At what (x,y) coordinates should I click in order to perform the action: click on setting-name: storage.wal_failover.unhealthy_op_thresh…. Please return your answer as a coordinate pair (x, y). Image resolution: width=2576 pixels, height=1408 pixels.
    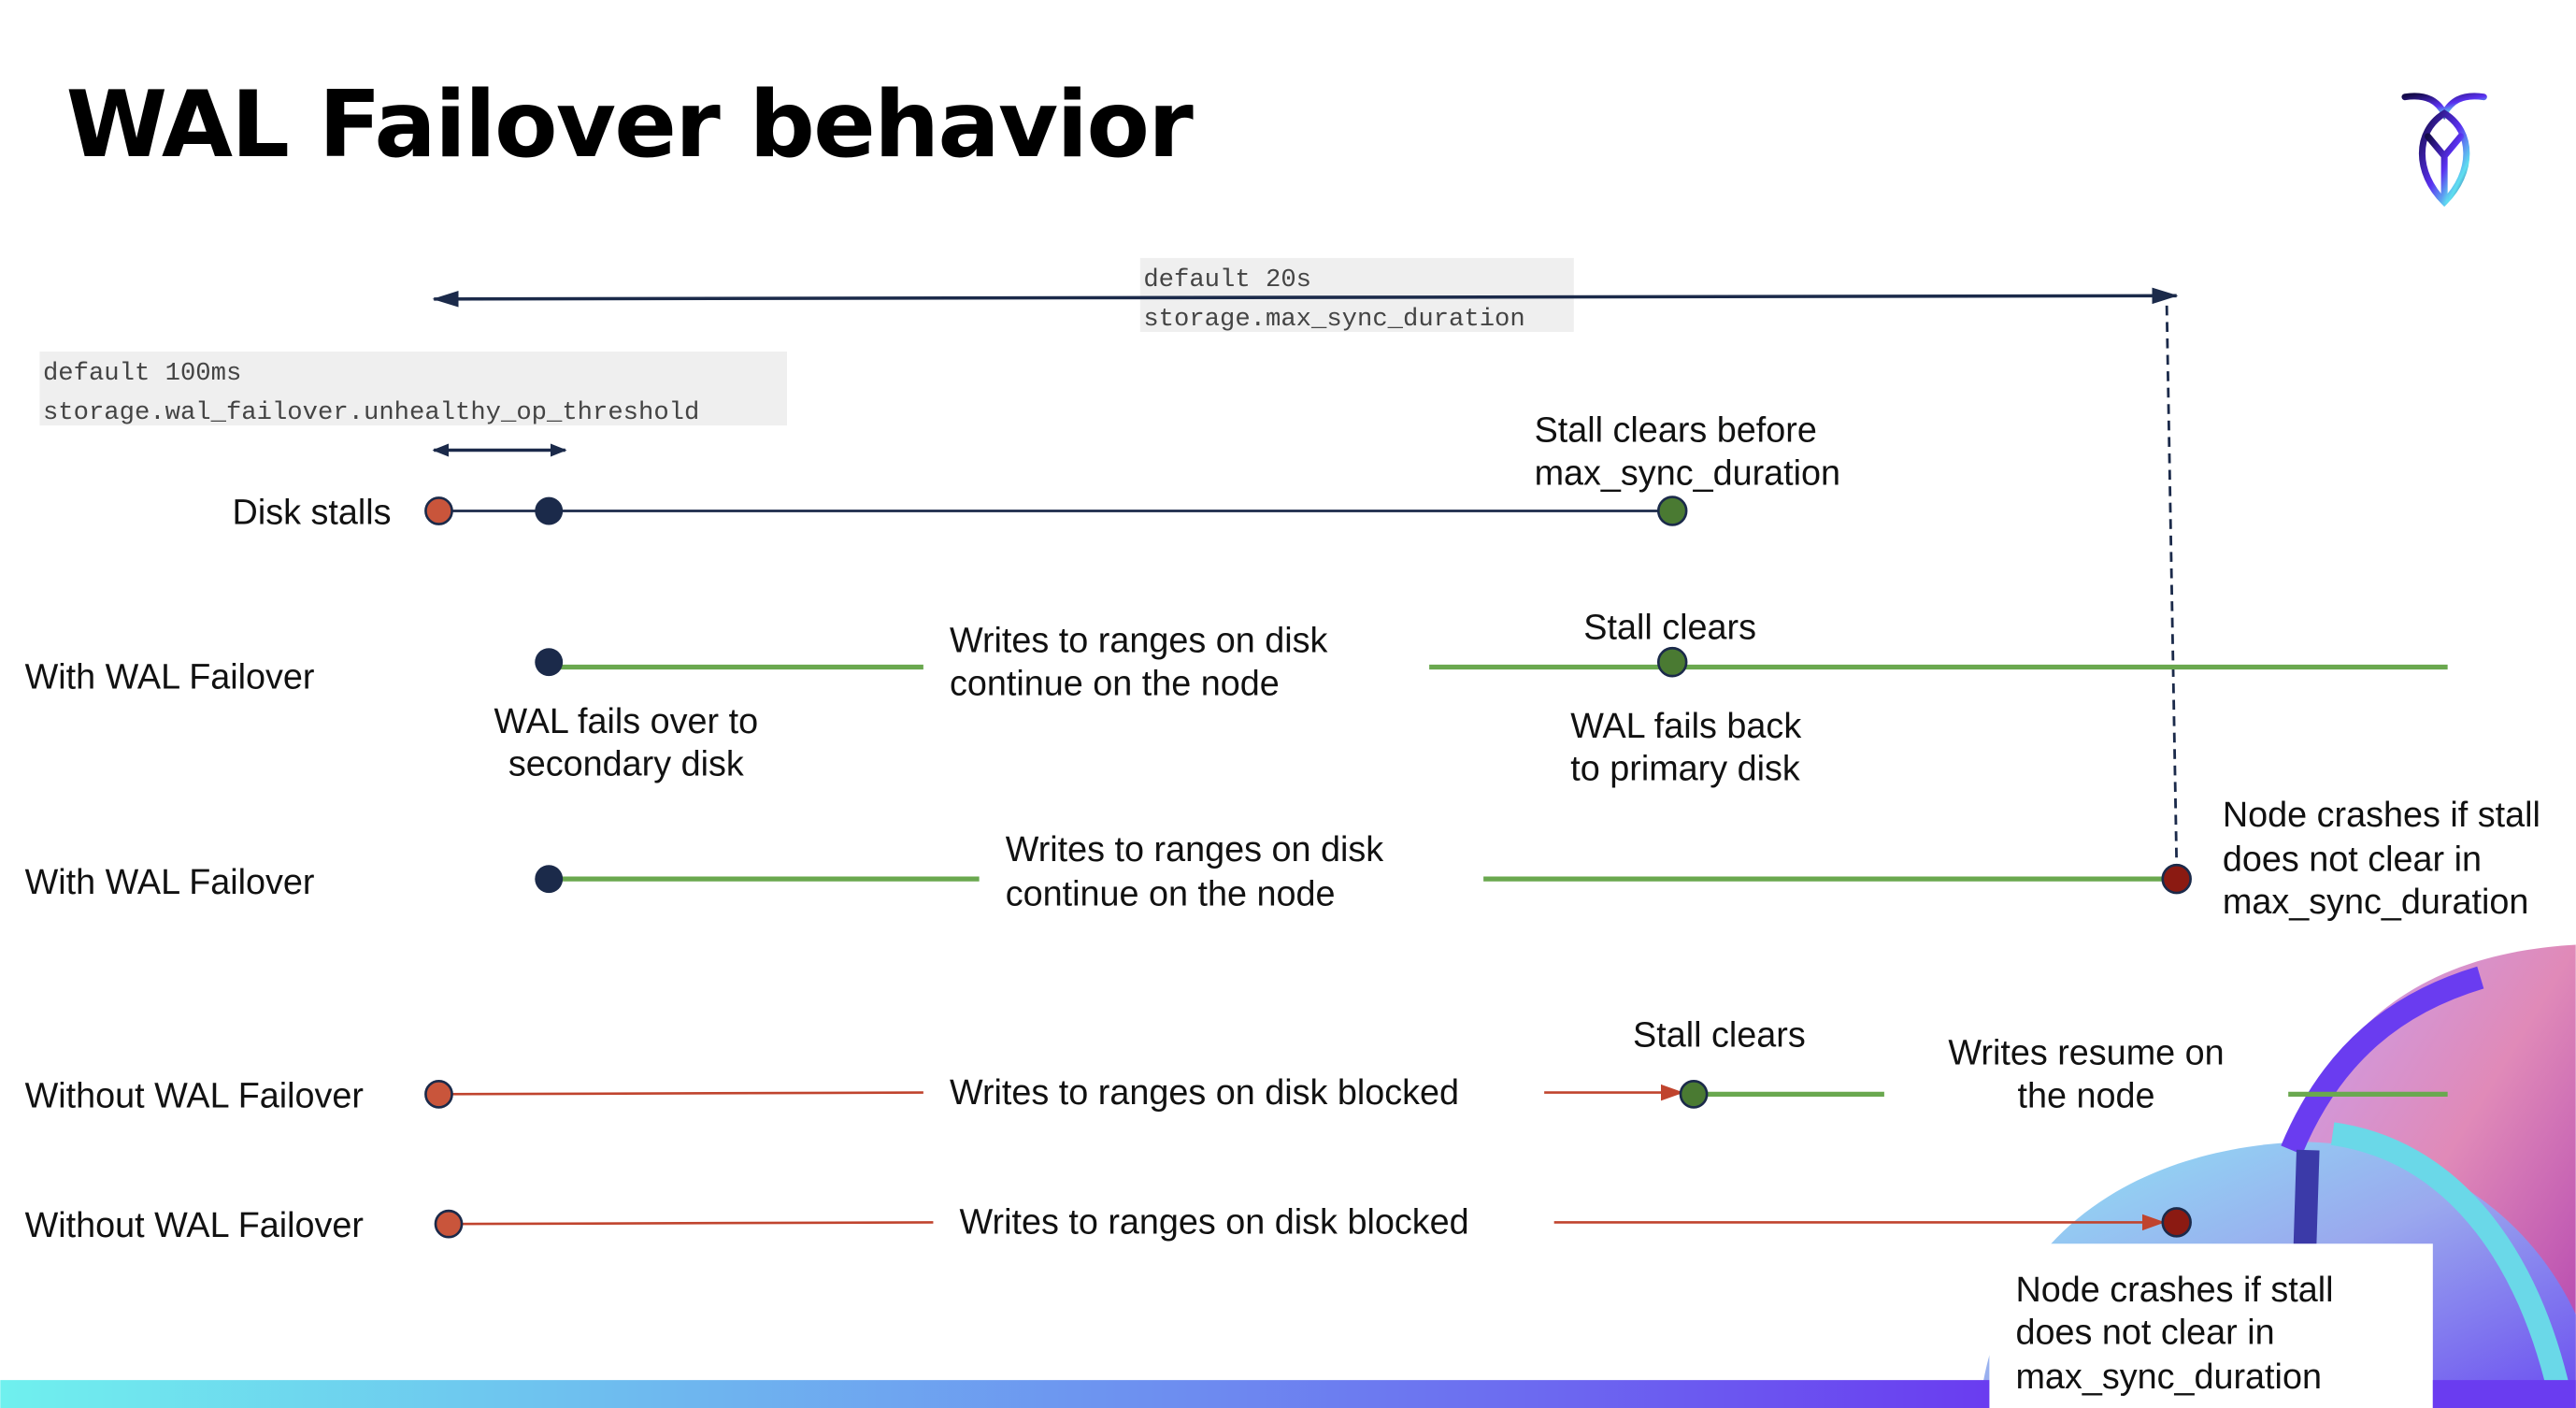
    Looking at the image, I should click on (371, 412).